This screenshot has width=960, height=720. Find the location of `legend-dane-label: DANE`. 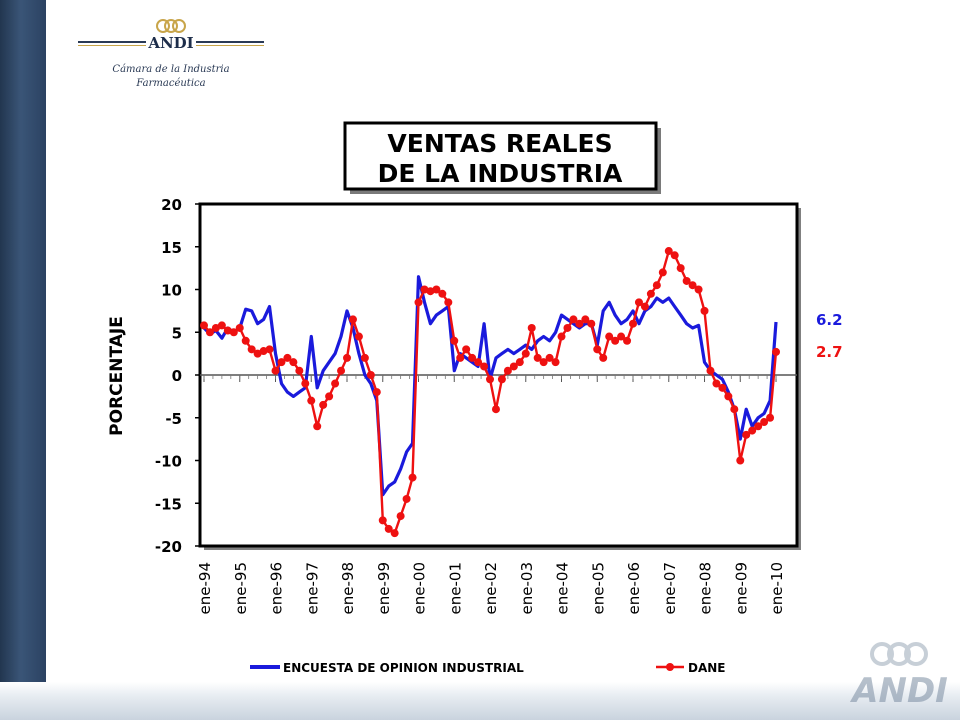

legend-dane-label: DANE is located at coordinates (707, 668).